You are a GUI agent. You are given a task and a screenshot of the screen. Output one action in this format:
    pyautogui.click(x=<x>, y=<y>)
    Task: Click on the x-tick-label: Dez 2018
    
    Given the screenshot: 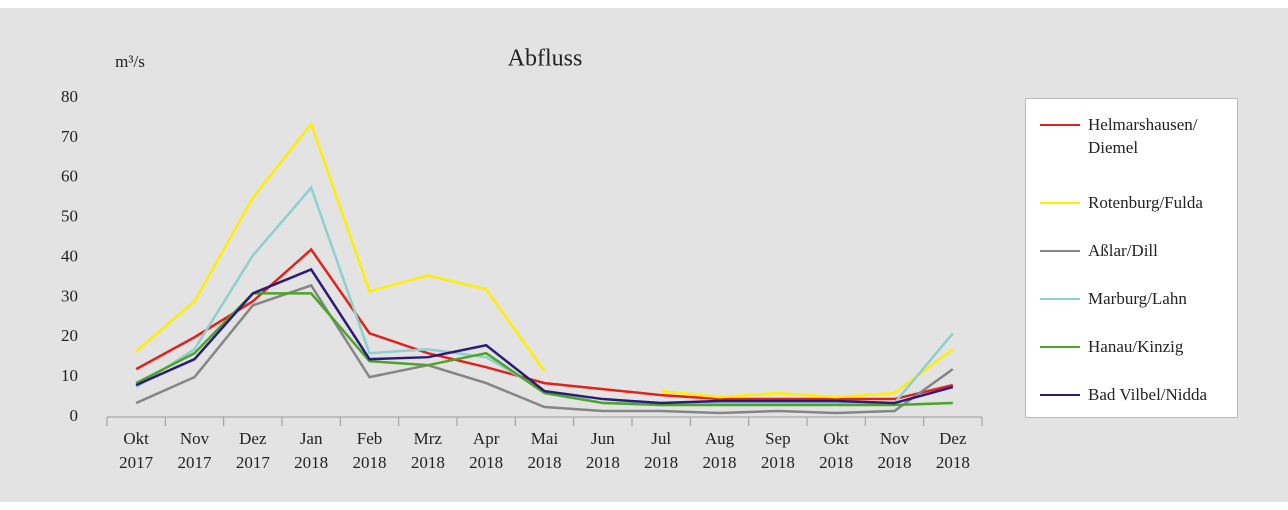 What is the action you would take?
    pyautogui.click(x=952, y=450)
    